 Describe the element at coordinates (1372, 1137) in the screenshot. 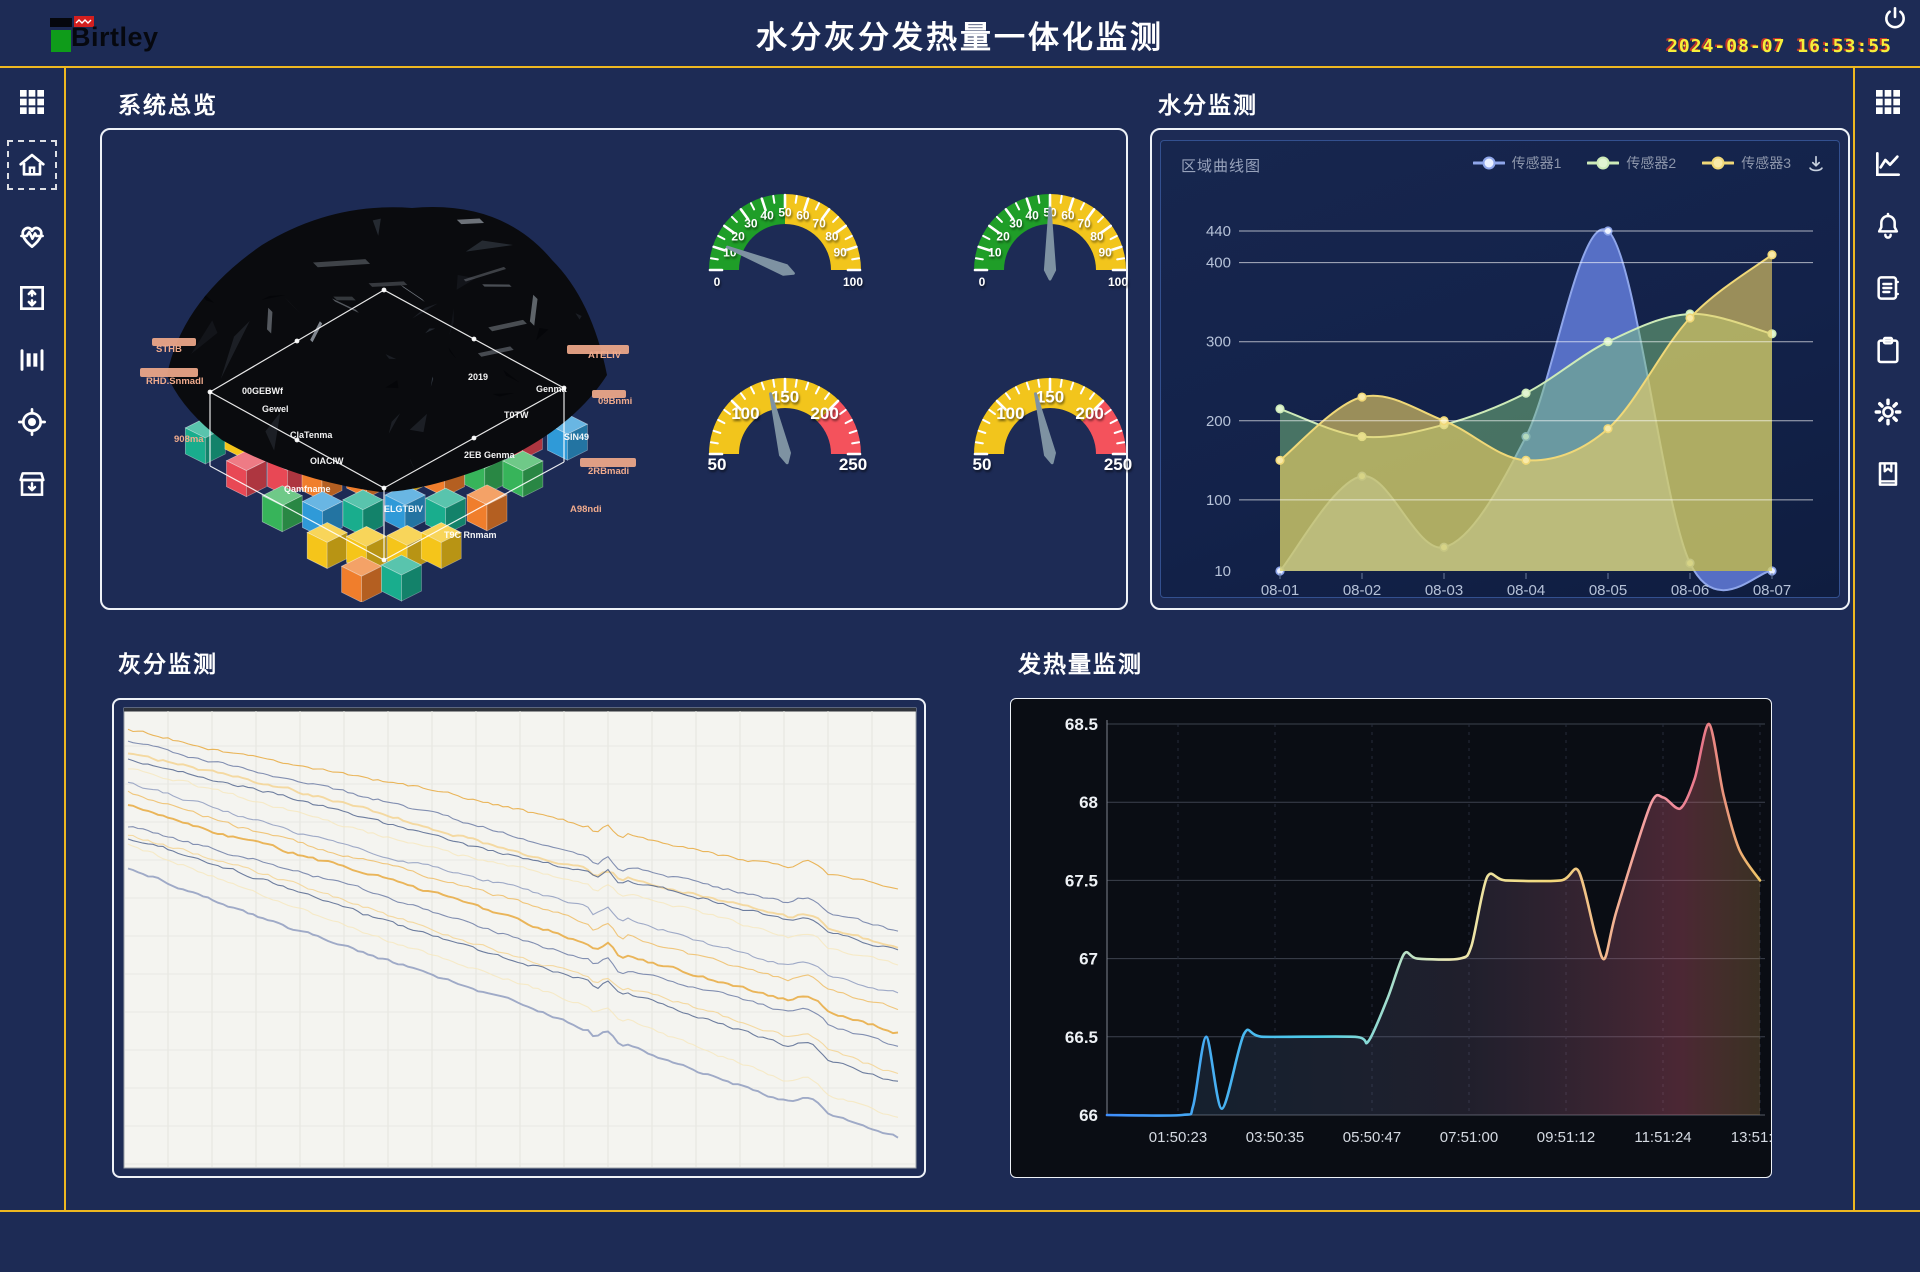

I see `svg-text: 05:50:47` at that location.